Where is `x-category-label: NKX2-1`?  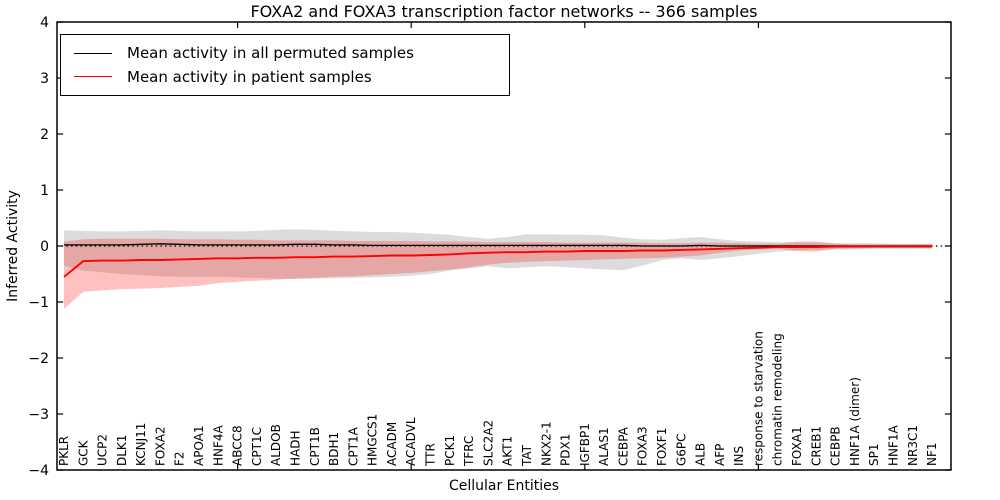
x-category-label: NKX2-1 is located at coordinates (546, 443).